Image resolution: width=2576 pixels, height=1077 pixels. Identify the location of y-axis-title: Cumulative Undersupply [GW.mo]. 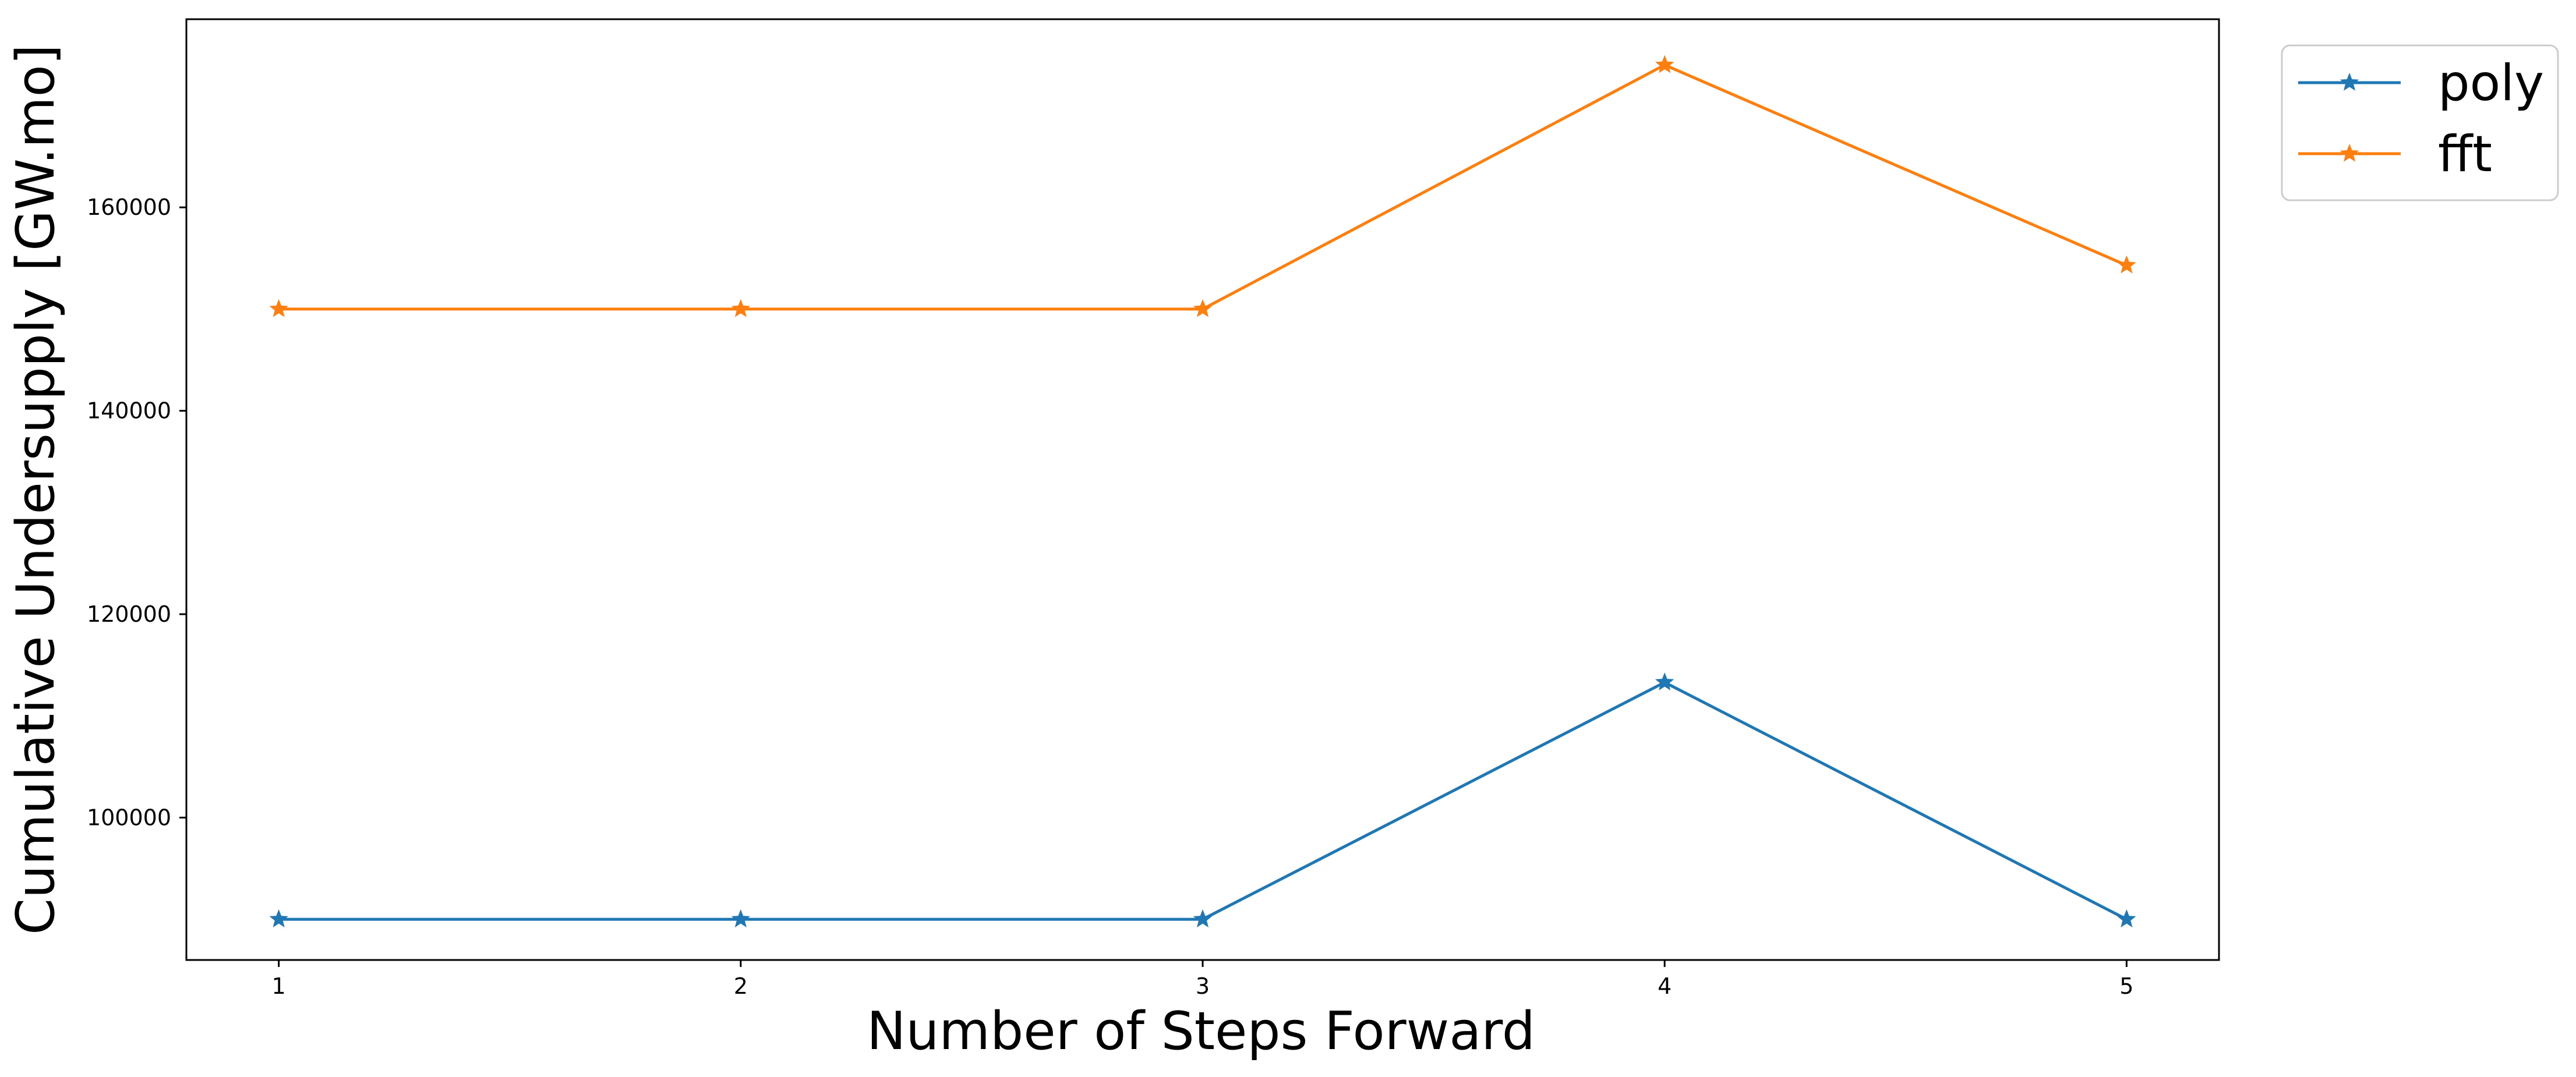
(35, 489).